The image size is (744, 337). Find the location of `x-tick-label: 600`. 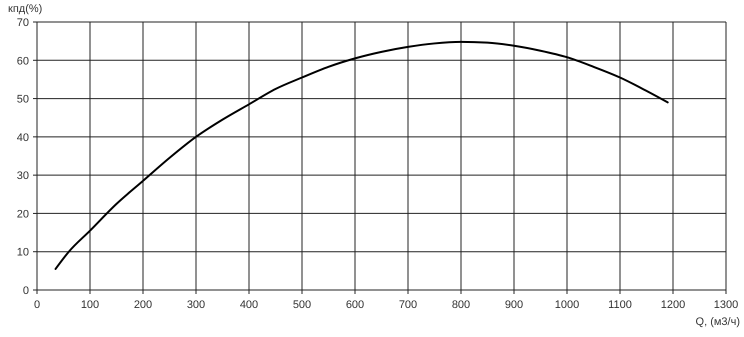

x-tick-label: 600 is located at coordinates (355, 305).